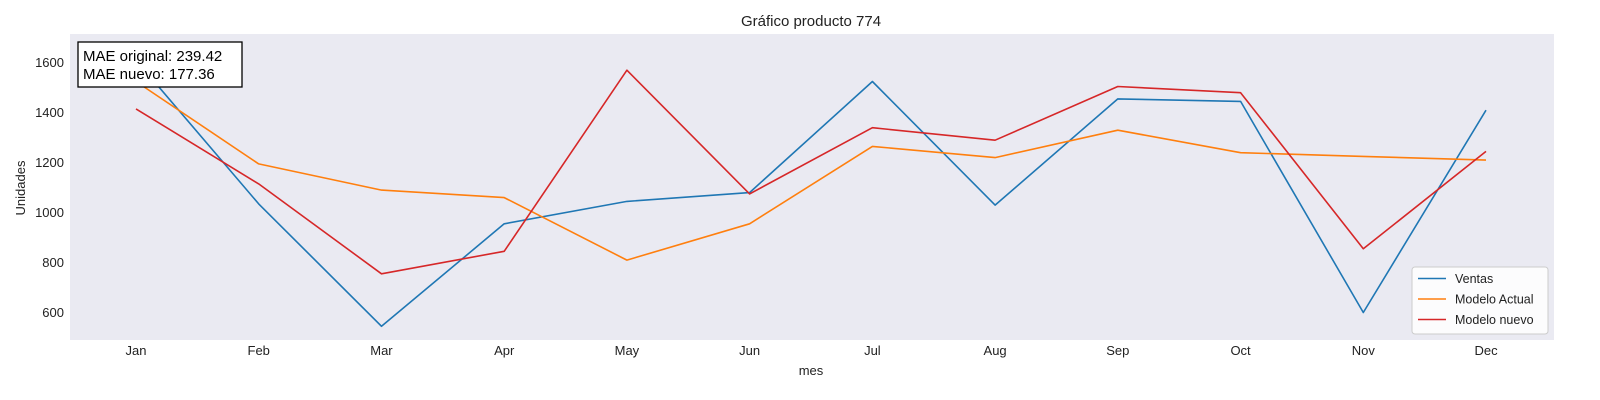 This screenshot has width=1600, height=400. I want to click on x-tick-label: Mar, so click(381, 350).